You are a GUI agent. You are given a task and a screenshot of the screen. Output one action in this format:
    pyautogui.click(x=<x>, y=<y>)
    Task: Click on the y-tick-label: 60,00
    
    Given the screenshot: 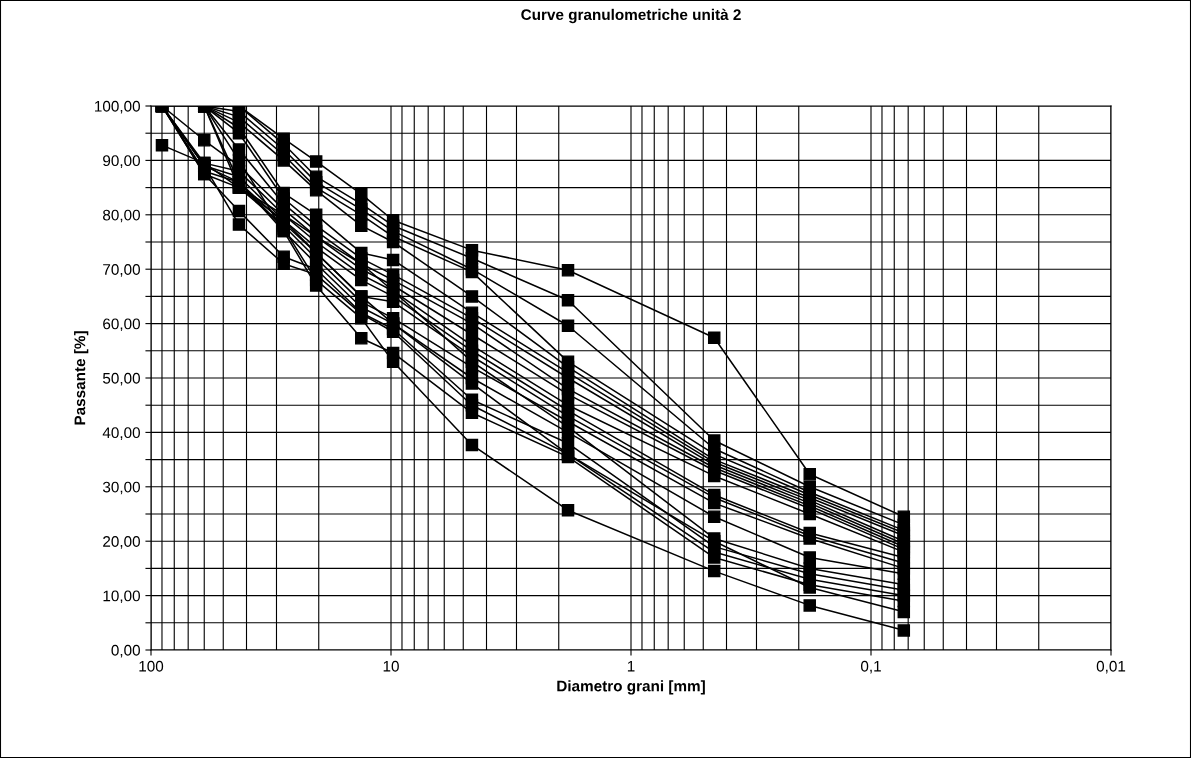 What is the action you would take?
    pyautogui.click(x=121, y=325)
    